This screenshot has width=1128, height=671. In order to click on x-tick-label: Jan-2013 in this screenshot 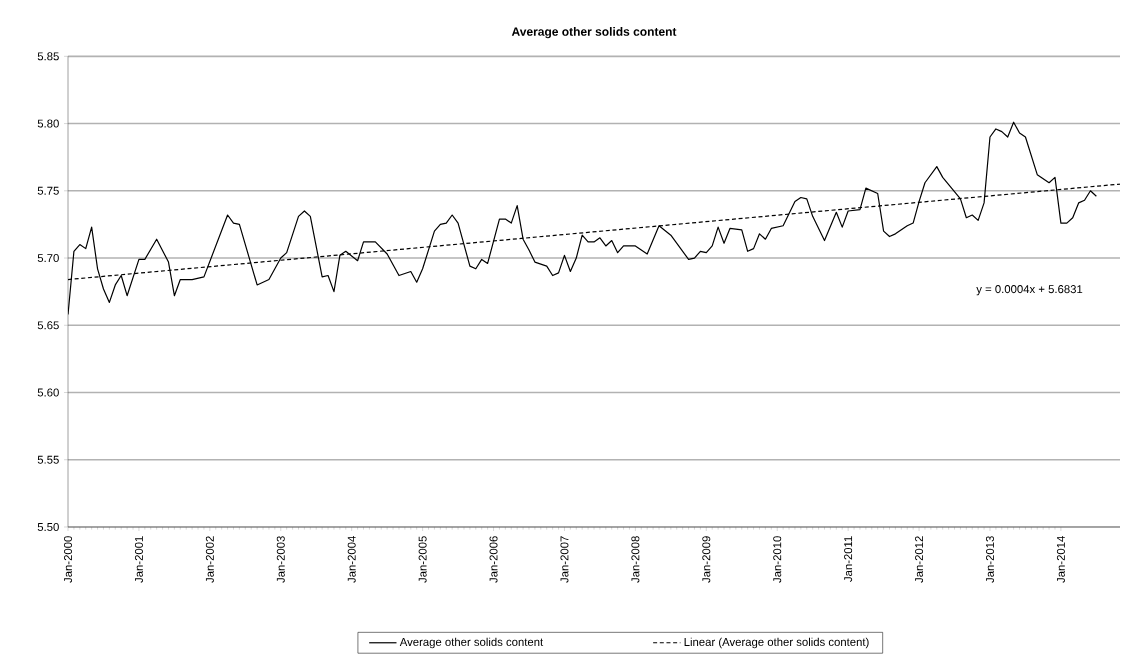, I will do `click(989, 559)`.